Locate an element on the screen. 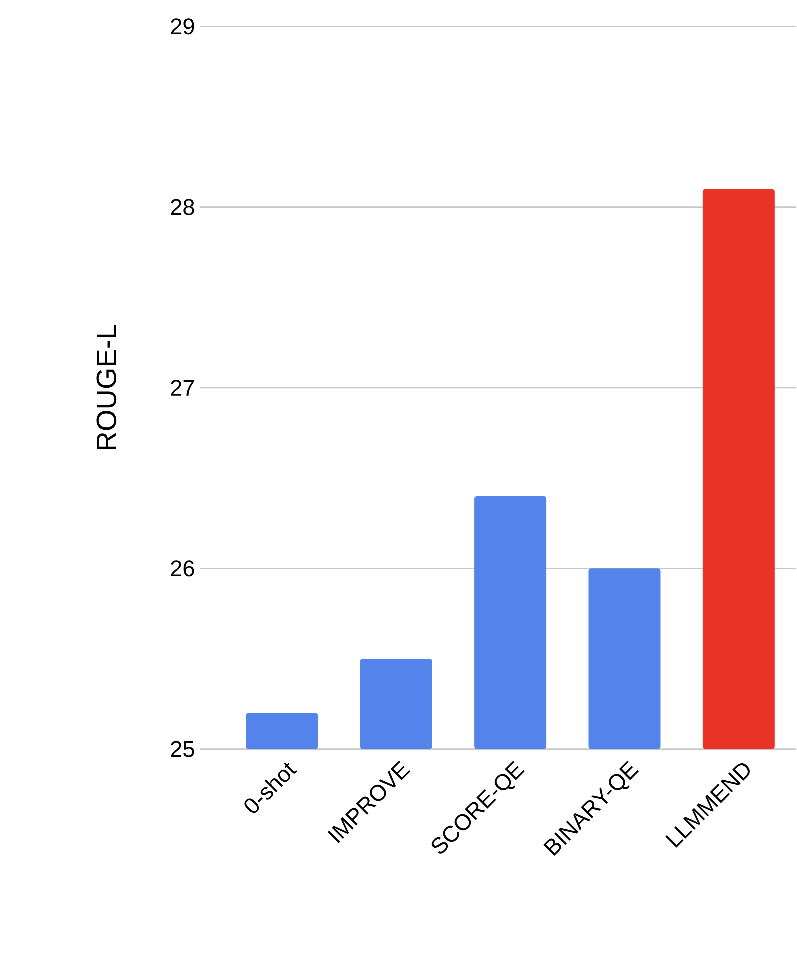 The image size is (797, 968). y-tick-label: 28 is located at coordinates (182, 207).